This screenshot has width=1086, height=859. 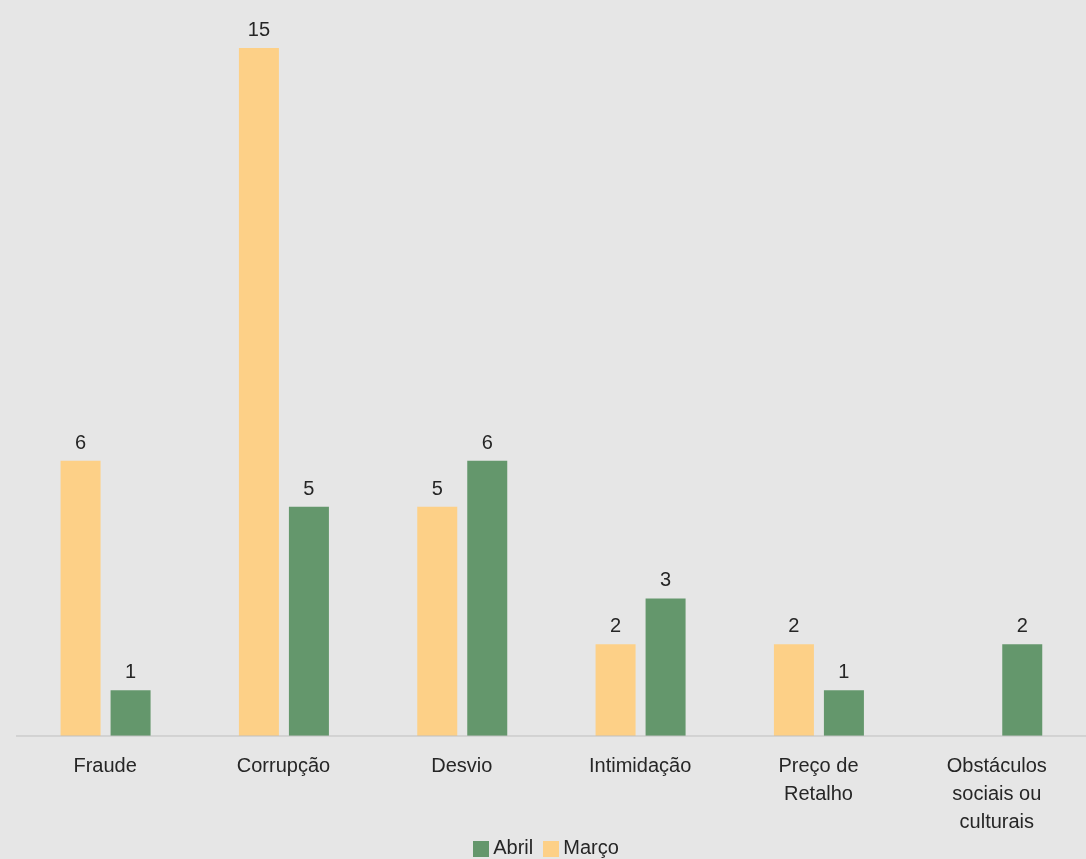 I want to click on legend-label: Março, so click(x=591, y=847).